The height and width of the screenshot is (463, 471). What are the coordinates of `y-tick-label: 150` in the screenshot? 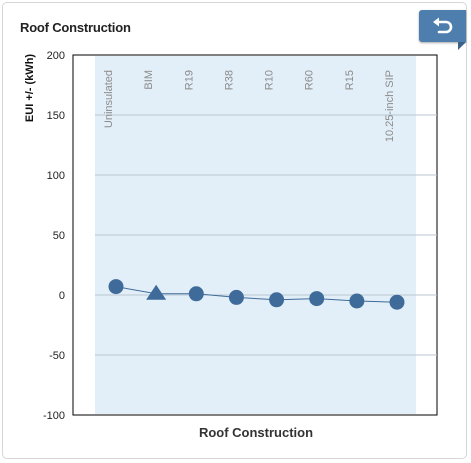 It's located at (56, 116).